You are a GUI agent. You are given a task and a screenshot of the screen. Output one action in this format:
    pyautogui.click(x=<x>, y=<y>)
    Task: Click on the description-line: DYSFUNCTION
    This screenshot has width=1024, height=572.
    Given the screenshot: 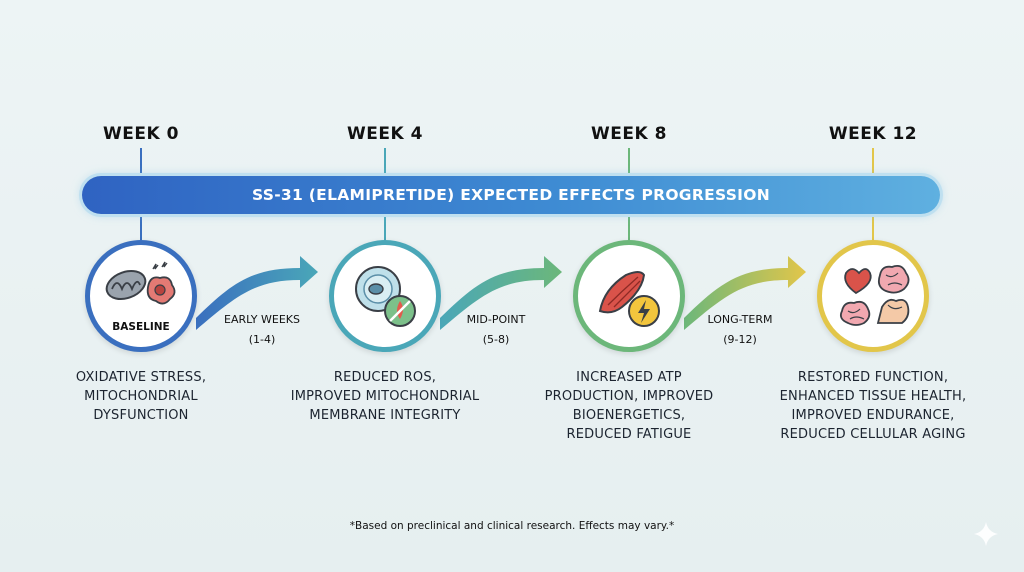 What is the action you would take?
    pyautogui.click(x=141, y=415)
    